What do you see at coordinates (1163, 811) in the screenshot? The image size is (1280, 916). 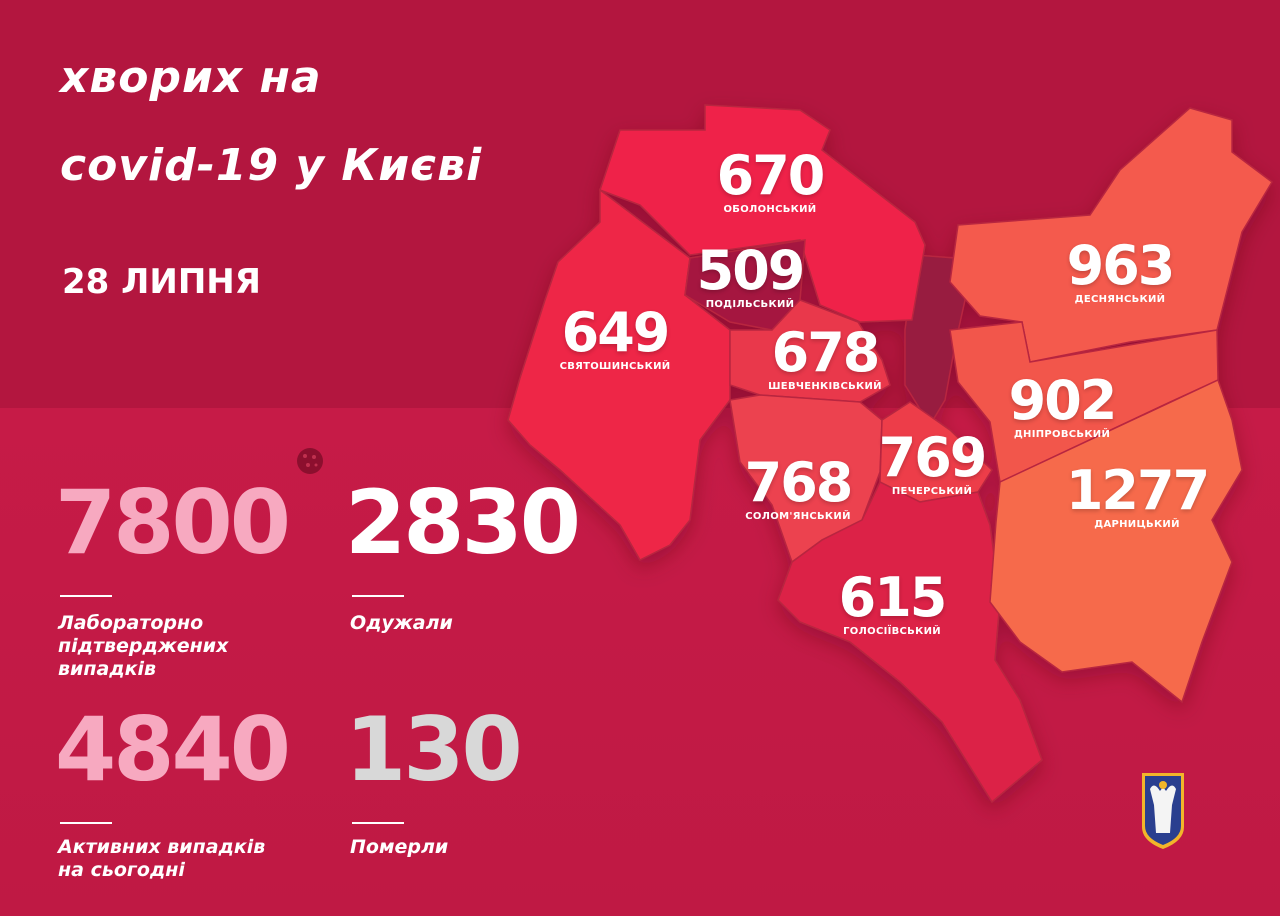 I see `kyiv-coat-of-arms-icon` at bounding box center [1163, 811].